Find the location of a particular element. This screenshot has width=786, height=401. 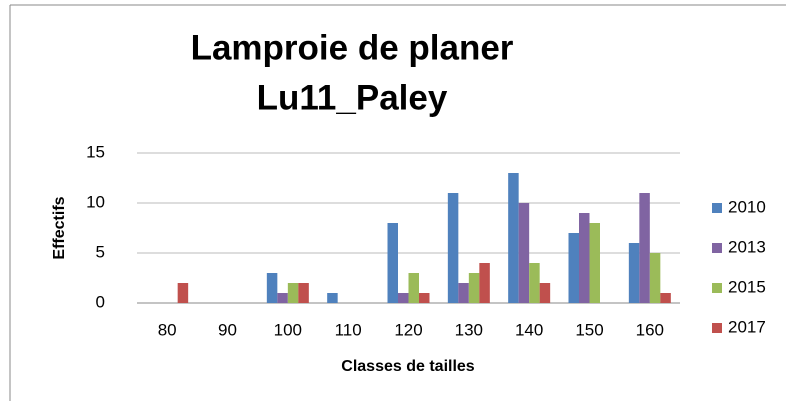

x-tick-label: 130 is located at coordinates (469, 329).